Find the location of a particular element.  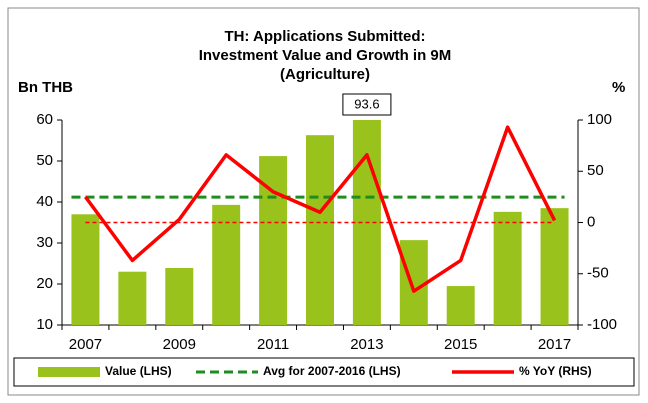

y2-tick-label: 100 is located at coordinates (599, 119).